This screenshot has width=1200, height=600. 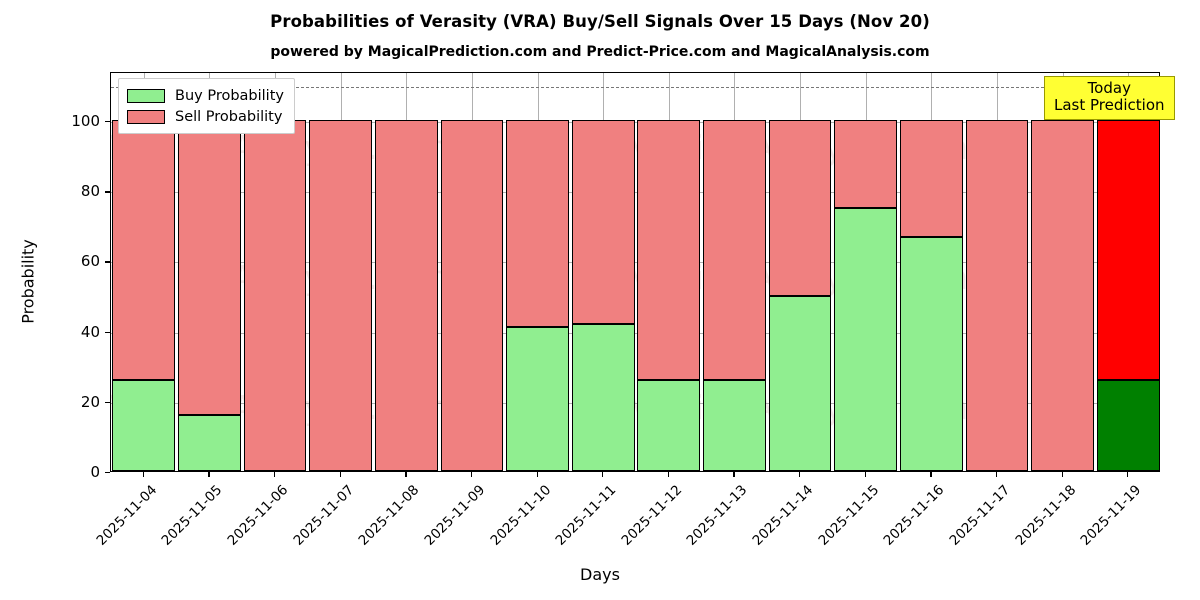 I want to click on chart-legend: Buy Probability Sell Probability, so click(x=206, y=106).